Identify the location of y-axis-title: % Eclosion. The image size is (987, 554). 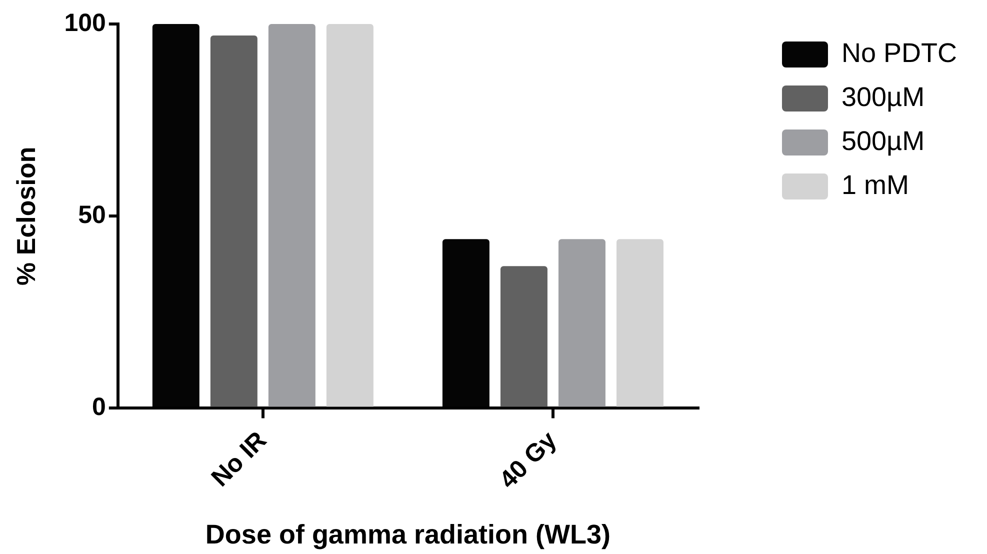
(25, 216).